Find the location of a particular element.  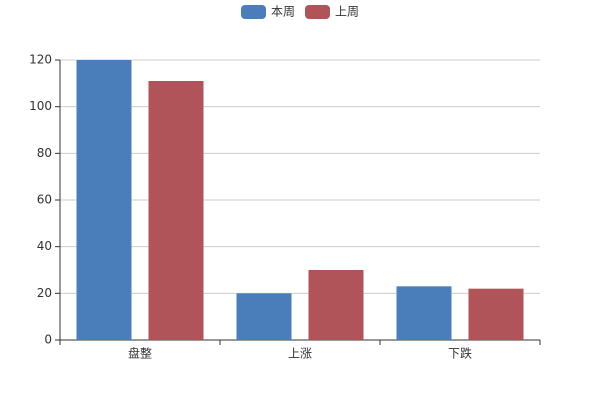

legend-label: 本周 is located at coordinates (283, 12).